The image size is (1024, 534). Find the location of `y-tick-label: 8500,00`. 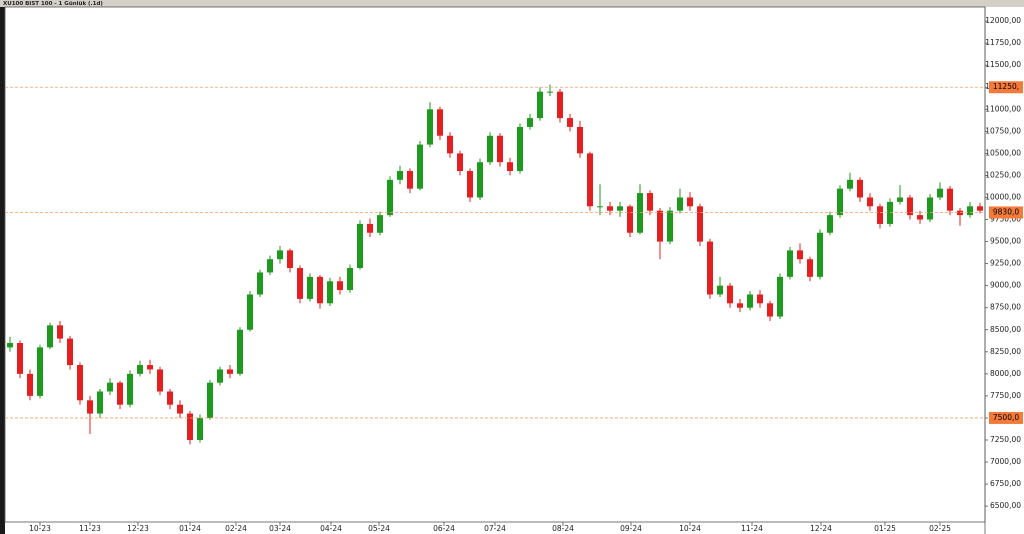

y-tick-label: 8500,00 is located at coordinates (1005, 329).